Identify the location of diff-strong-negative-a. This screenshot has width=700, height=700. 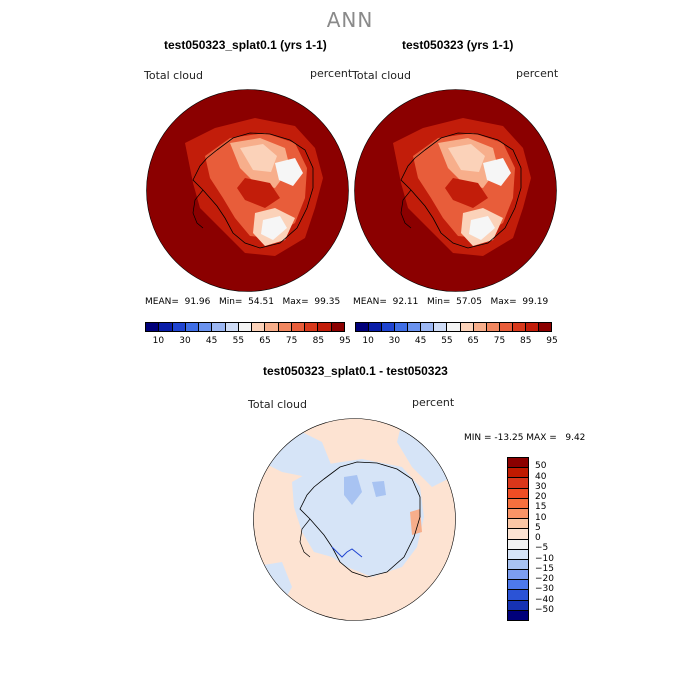
(353, 490).